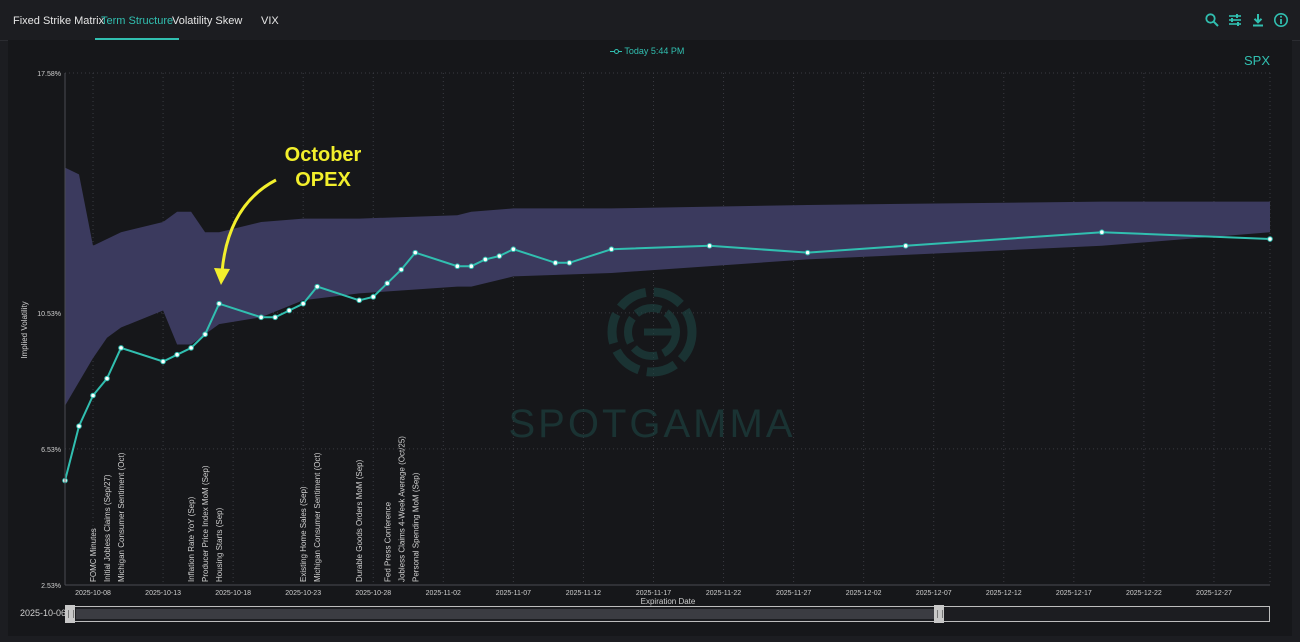  Describe the element at coordinates (934, 593) in the screenshot. I see `x-tick-label: 2025-12-07` at that location.